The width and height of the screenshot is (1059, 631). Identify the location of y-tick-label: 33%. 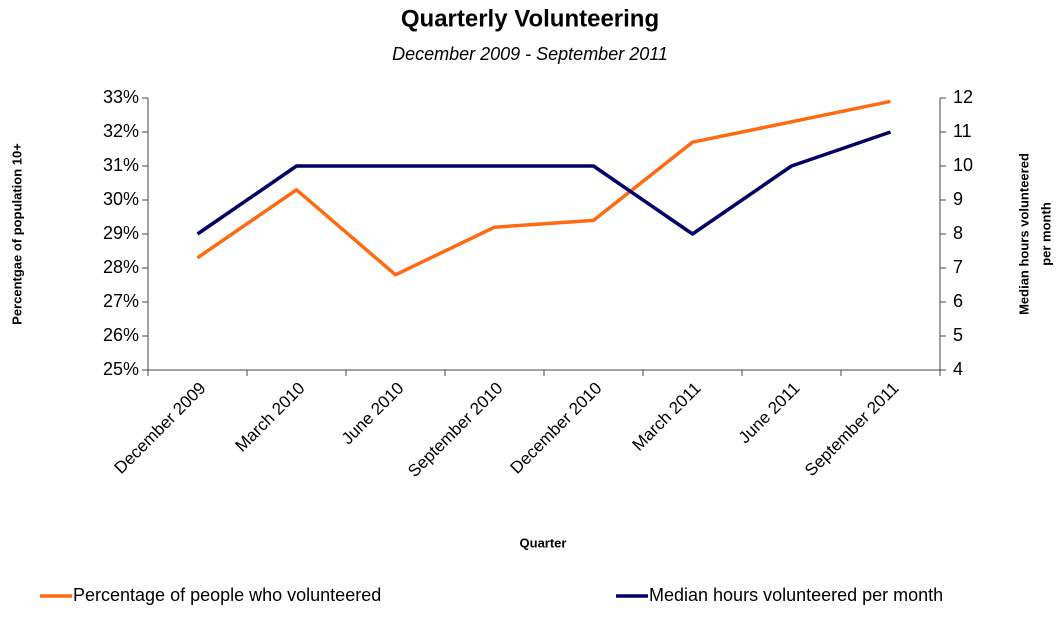
(121, 97).